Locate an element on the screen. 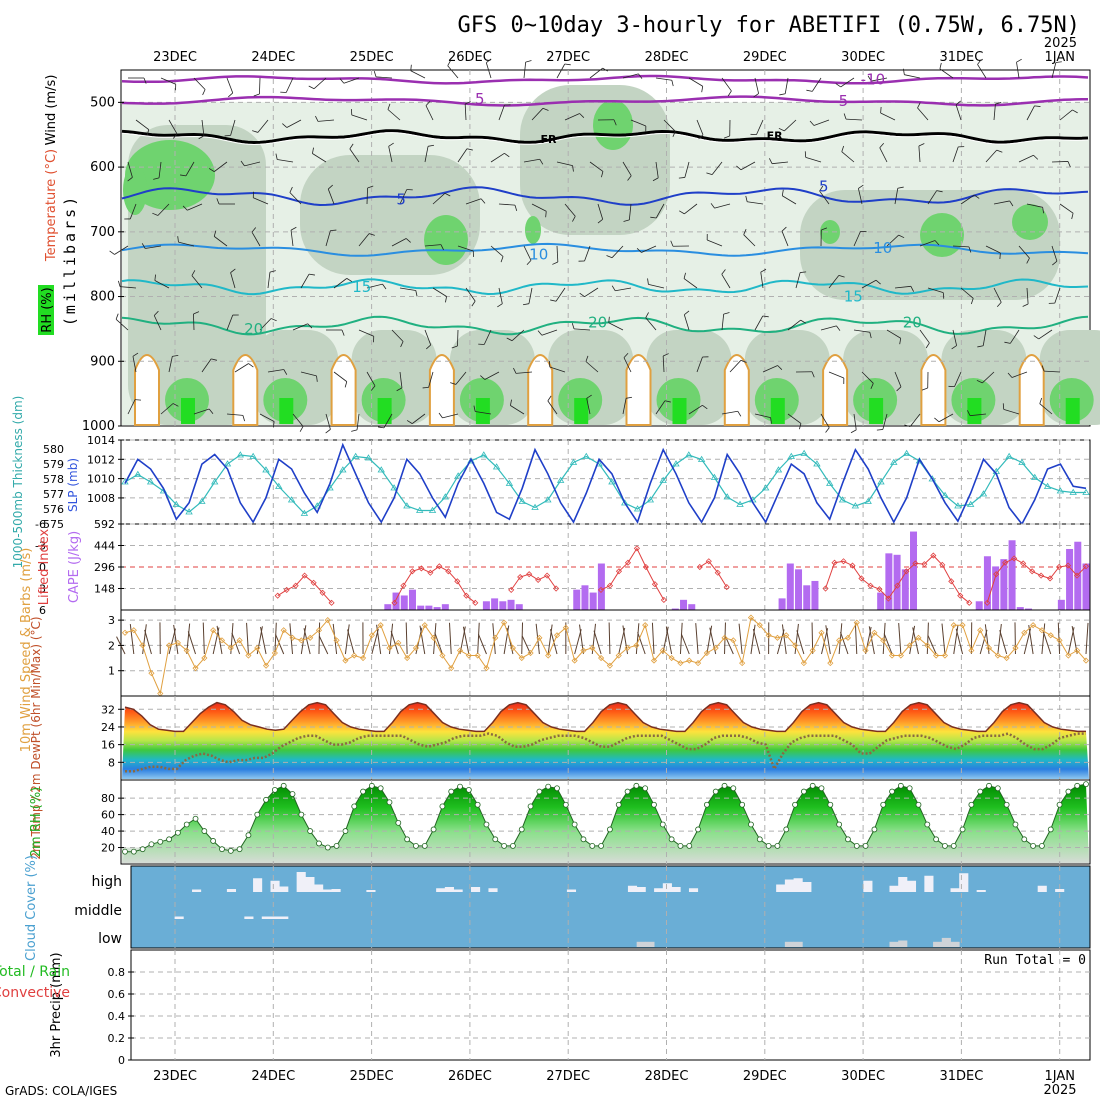 This screenshot has height=1100, width=1100. ylabel-temperature: Temperature (°C) is located at coordinates (51, 205).